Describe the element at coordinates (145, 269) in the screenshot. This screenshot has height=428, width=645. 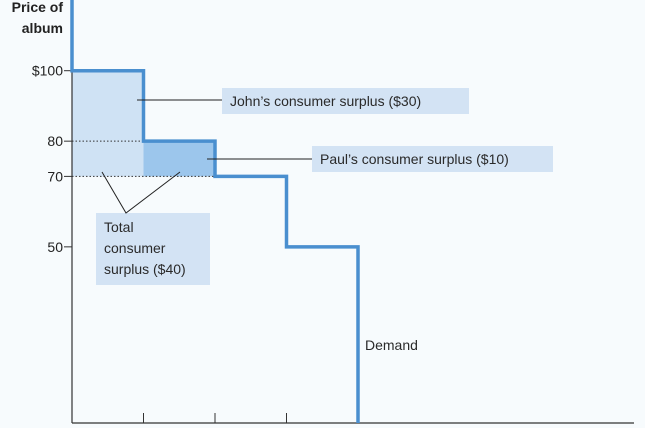
I see `total-label-line3: surplus ($40)` at that location.